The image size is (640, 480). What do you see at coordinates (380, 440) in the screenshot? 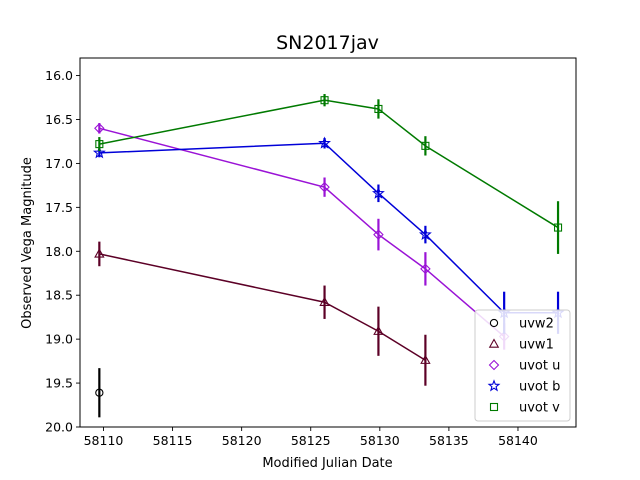
I see `x-tick-label: 58130` at bounding box center [380, 440].